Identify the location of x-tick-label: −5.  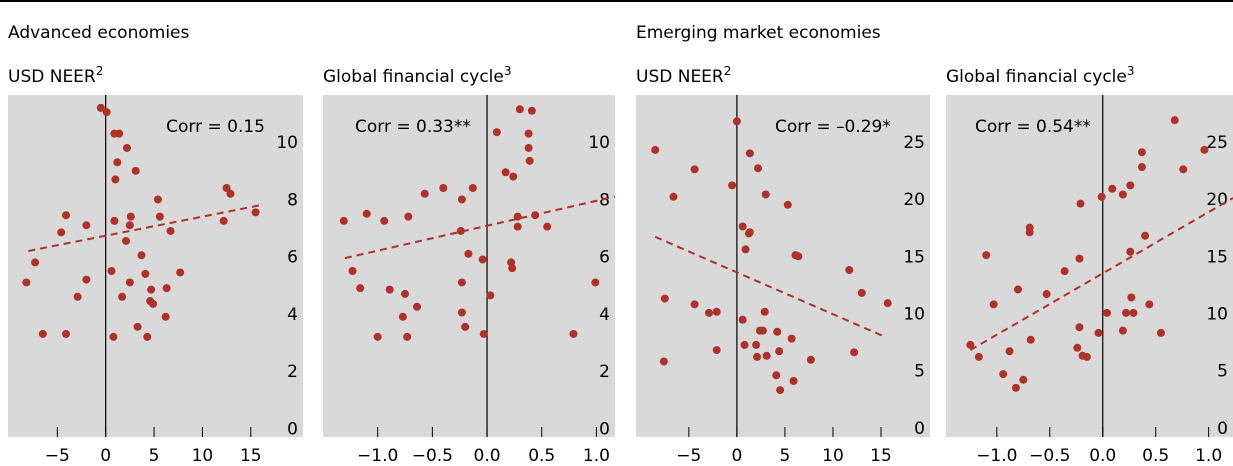
(57, 456).